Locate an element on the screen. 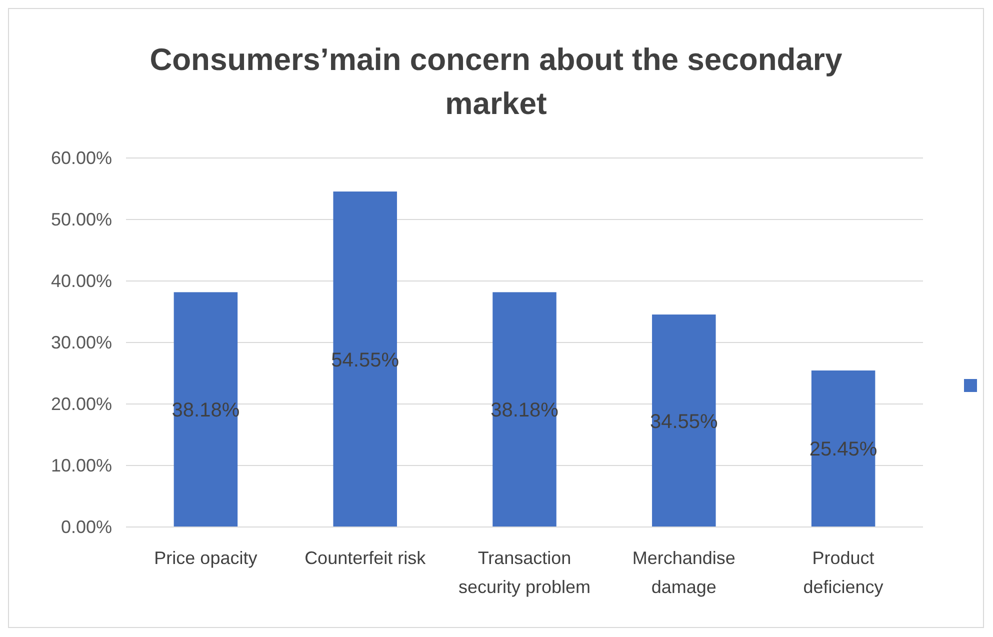 This screenshot has width=993, height=637. y-tick-label: 0.00% is located at coordinates (86, 527).